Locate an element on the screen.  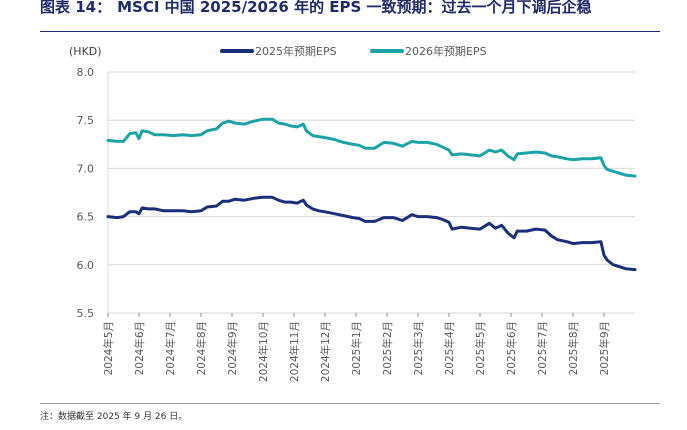
series-line-2026 is located at coordinates (371, 147).